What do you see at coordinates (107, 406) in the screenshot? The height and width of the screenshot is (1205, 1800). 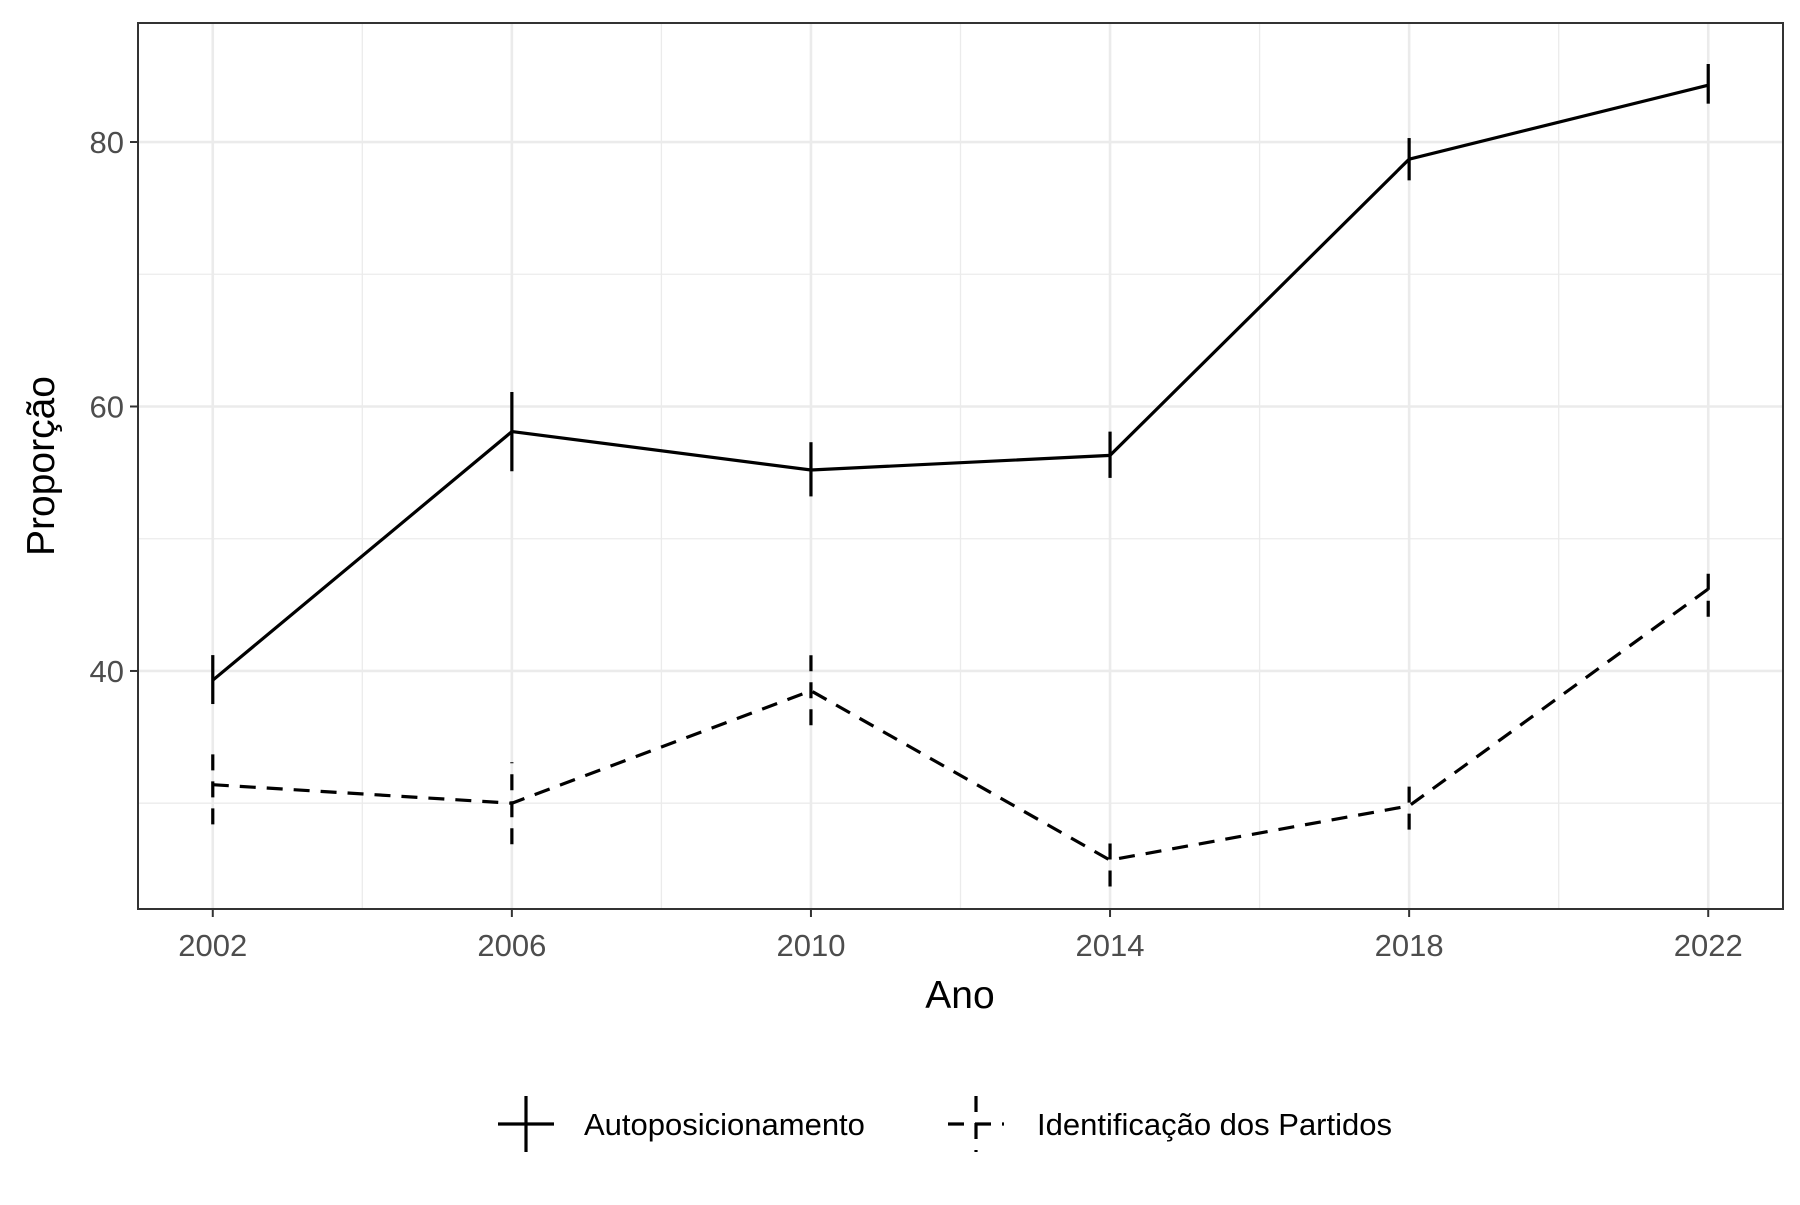 I see `y-tick-label: 60` at bounding box center [107, 406].